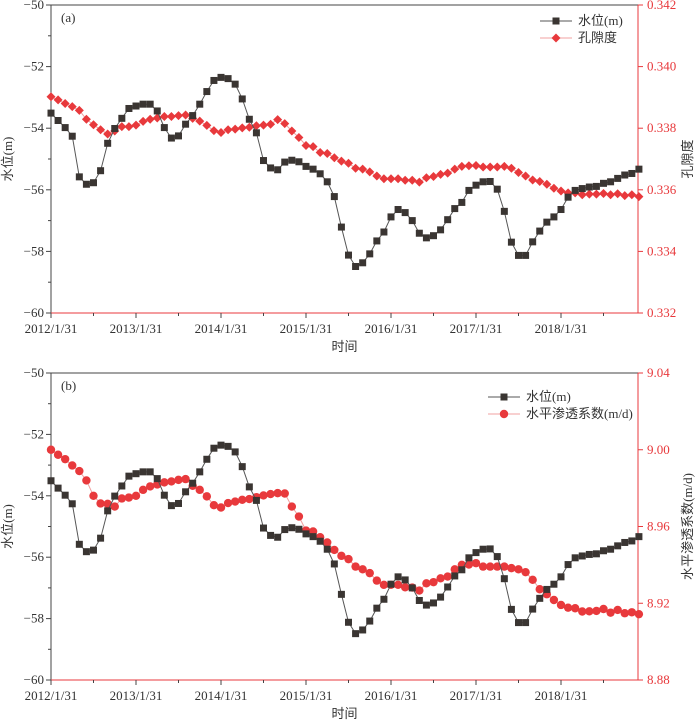 The image size is (700, 721). I want to click on legend-marker-diamond, so click(556, 38).